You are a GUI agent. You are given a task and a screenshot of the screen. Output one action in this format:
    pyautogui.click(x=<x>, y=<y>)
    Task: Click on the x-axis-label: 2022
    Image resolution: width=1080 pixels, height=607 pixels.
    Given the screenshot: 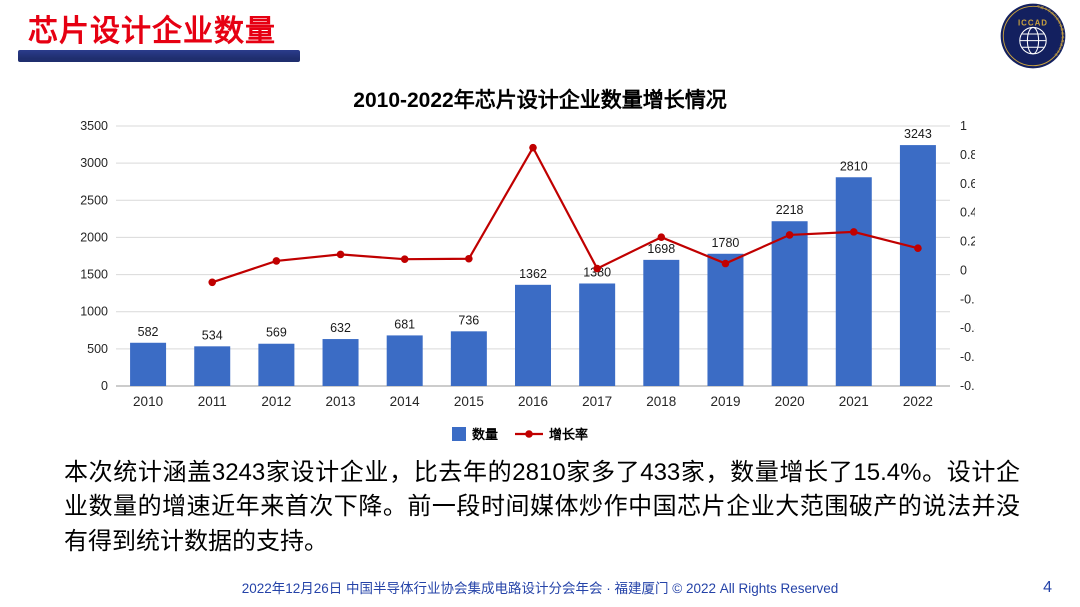 What is the action you would take?
    pyautogui.click(x=918, y=401)
    